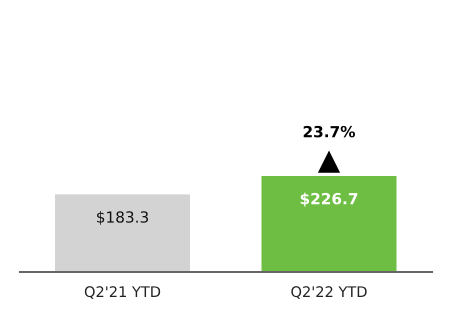 The height and width of the screenshot is (332, 452). I want to click on annotation: 23.7%, so click(330, 132).